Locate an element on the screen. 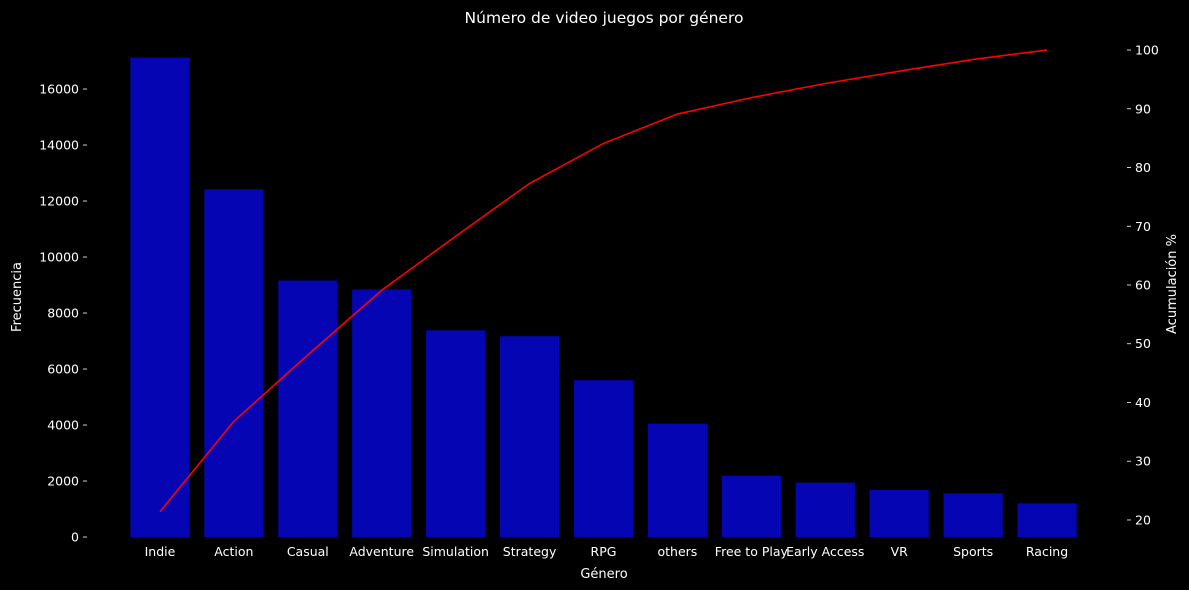 Image resolution: width=1189 pixels, height=590 pixels. y2-tick-label: 90 is located at coordinates (1143, 108).